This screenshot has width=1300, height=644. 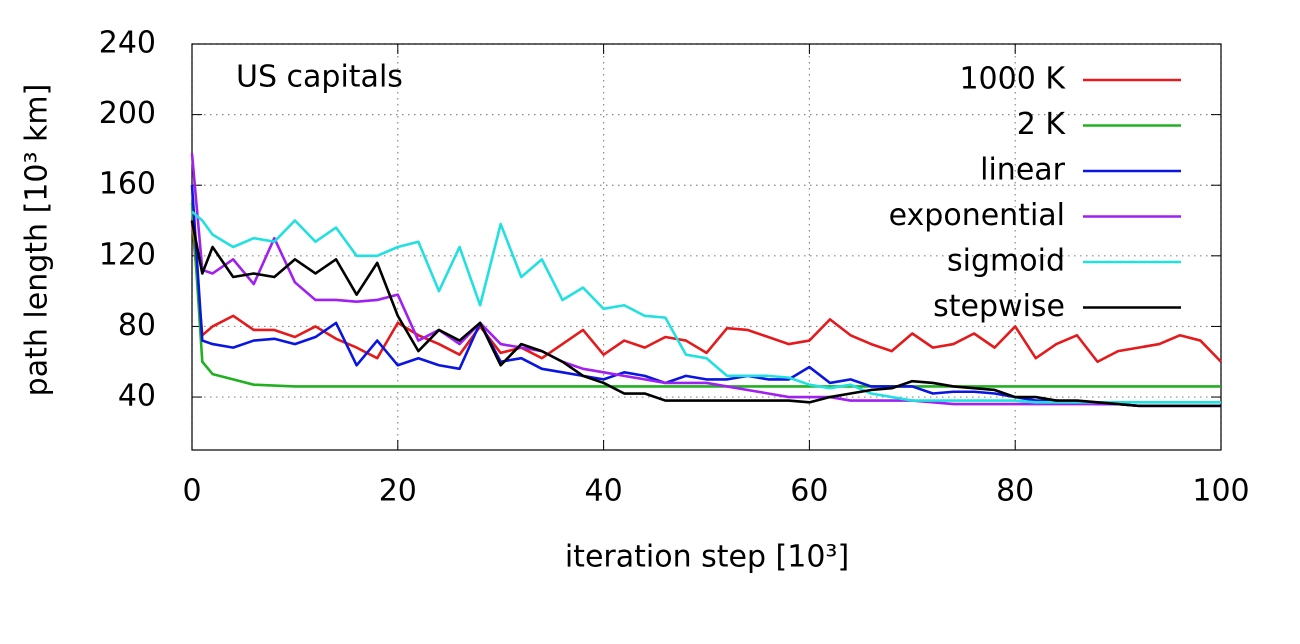 I want to click on legend-label: stepwise, so click(x=999, y=306).